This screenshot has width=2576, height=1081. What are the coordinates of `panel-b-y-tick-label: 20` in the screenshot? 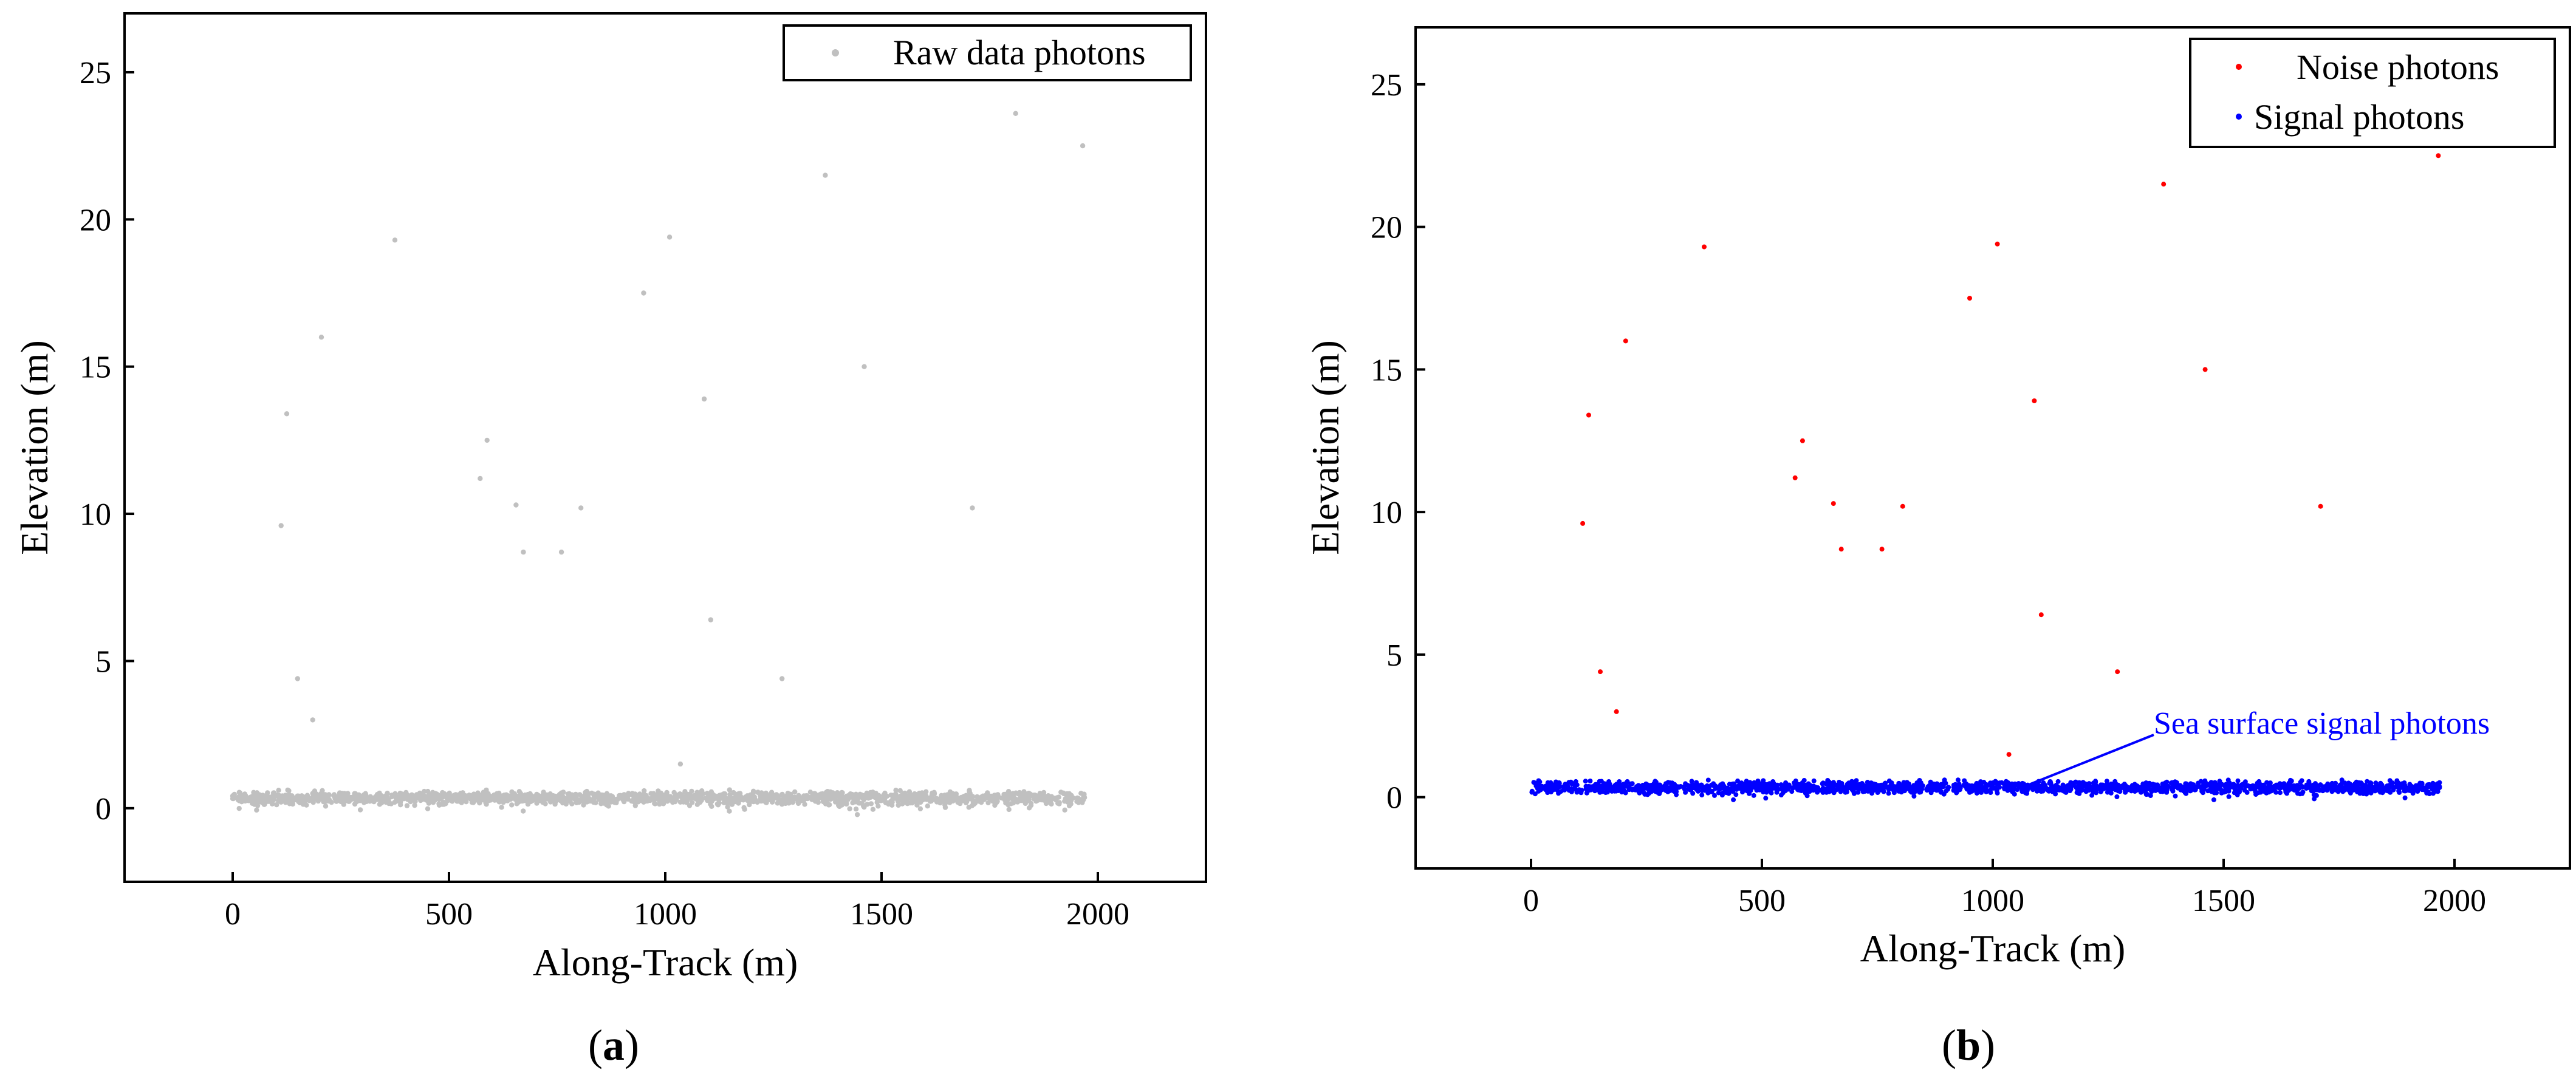 It's located at (1386, 228).